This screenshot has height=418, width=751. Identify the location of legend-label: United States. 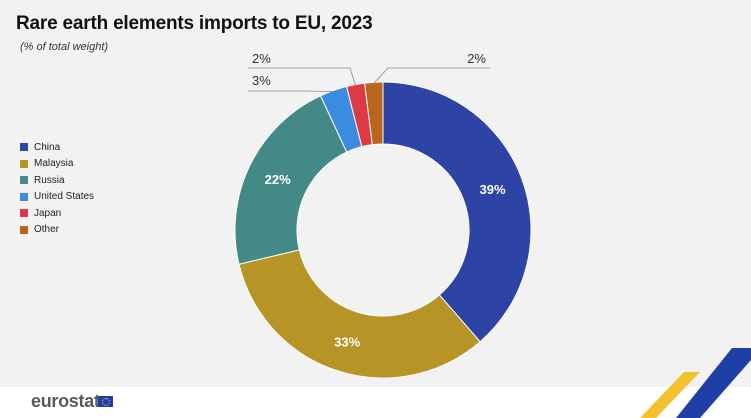
(64, 197).